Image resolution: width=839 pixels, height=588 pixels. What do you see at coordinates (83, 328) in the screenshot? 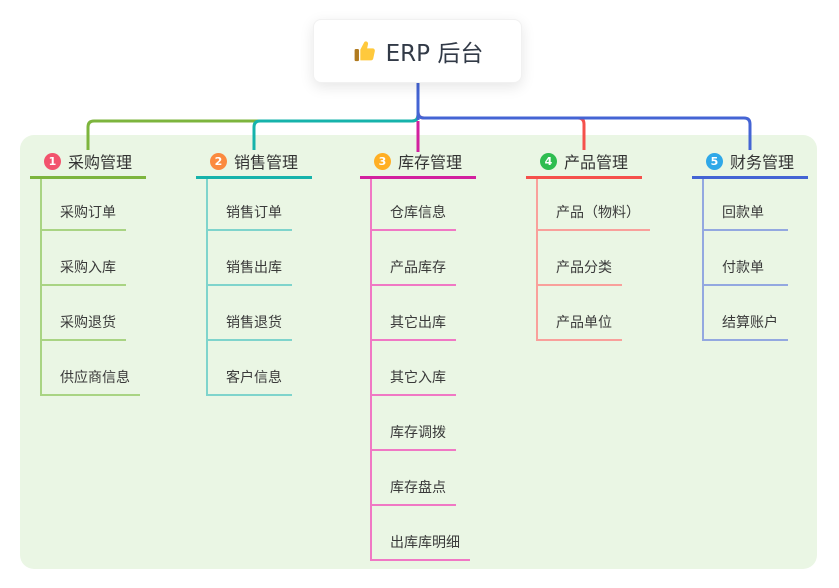
I see `branch-child-node: 采购退货` at bounding box center [83, 328].